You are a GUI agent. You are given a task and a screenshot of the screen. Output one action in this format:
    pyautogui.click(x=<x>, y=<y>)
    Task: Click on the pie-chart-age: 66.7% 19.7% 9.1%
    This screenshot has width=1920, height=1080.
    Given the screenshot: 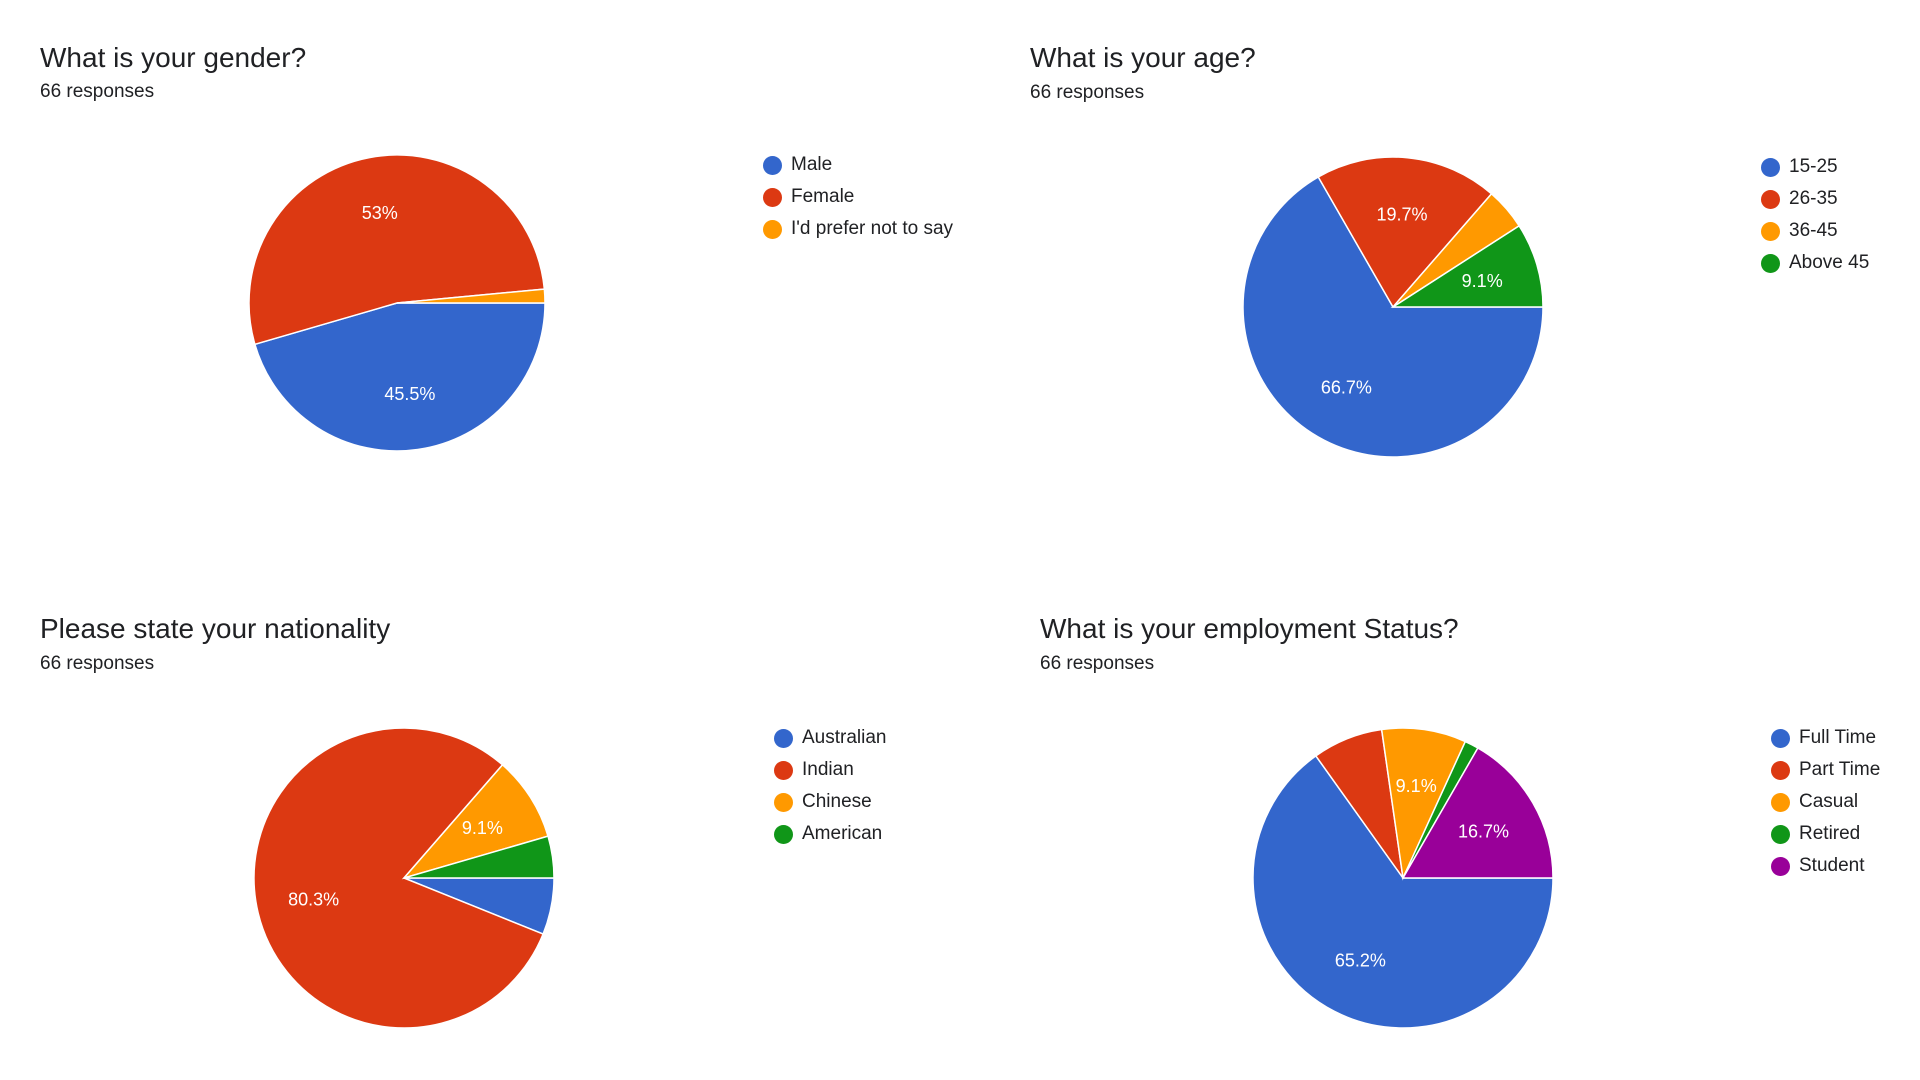 What is the action you would take?
    pyautogui.click(x=1393, y=307)
    